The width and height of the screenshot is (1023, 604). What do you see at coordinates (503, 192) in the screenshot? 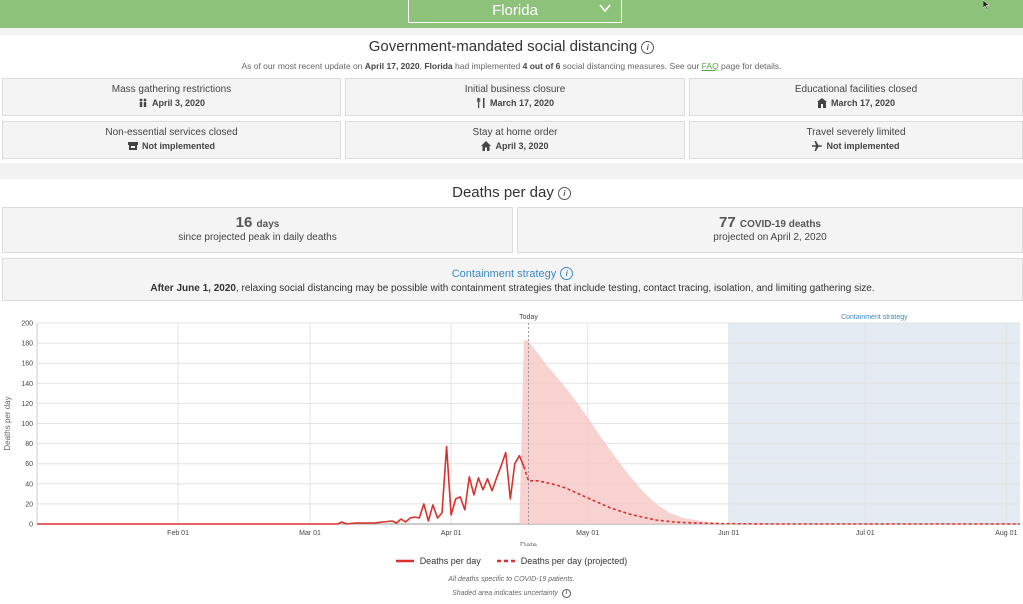
I see `deaths-title-text: Deaths per day` at bounding box center [503, 192].